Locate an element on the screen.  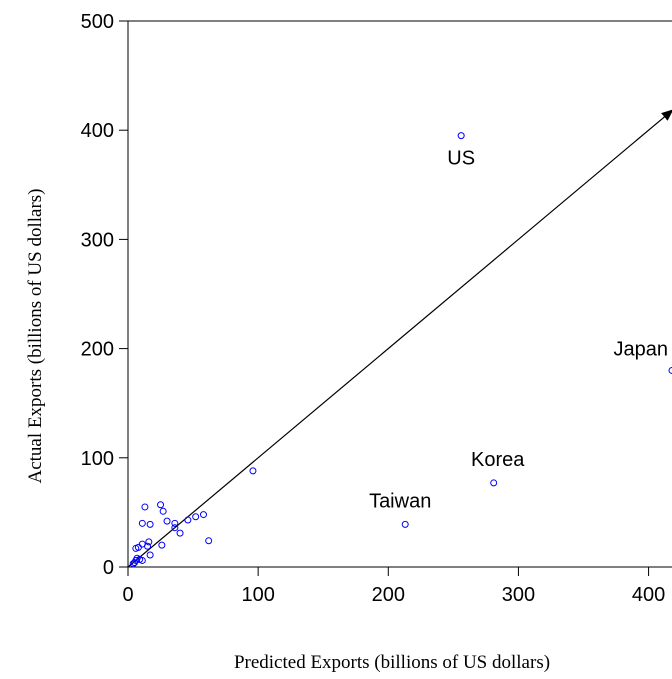
x-tick-label: 0 is located at coordinates (127, 595).